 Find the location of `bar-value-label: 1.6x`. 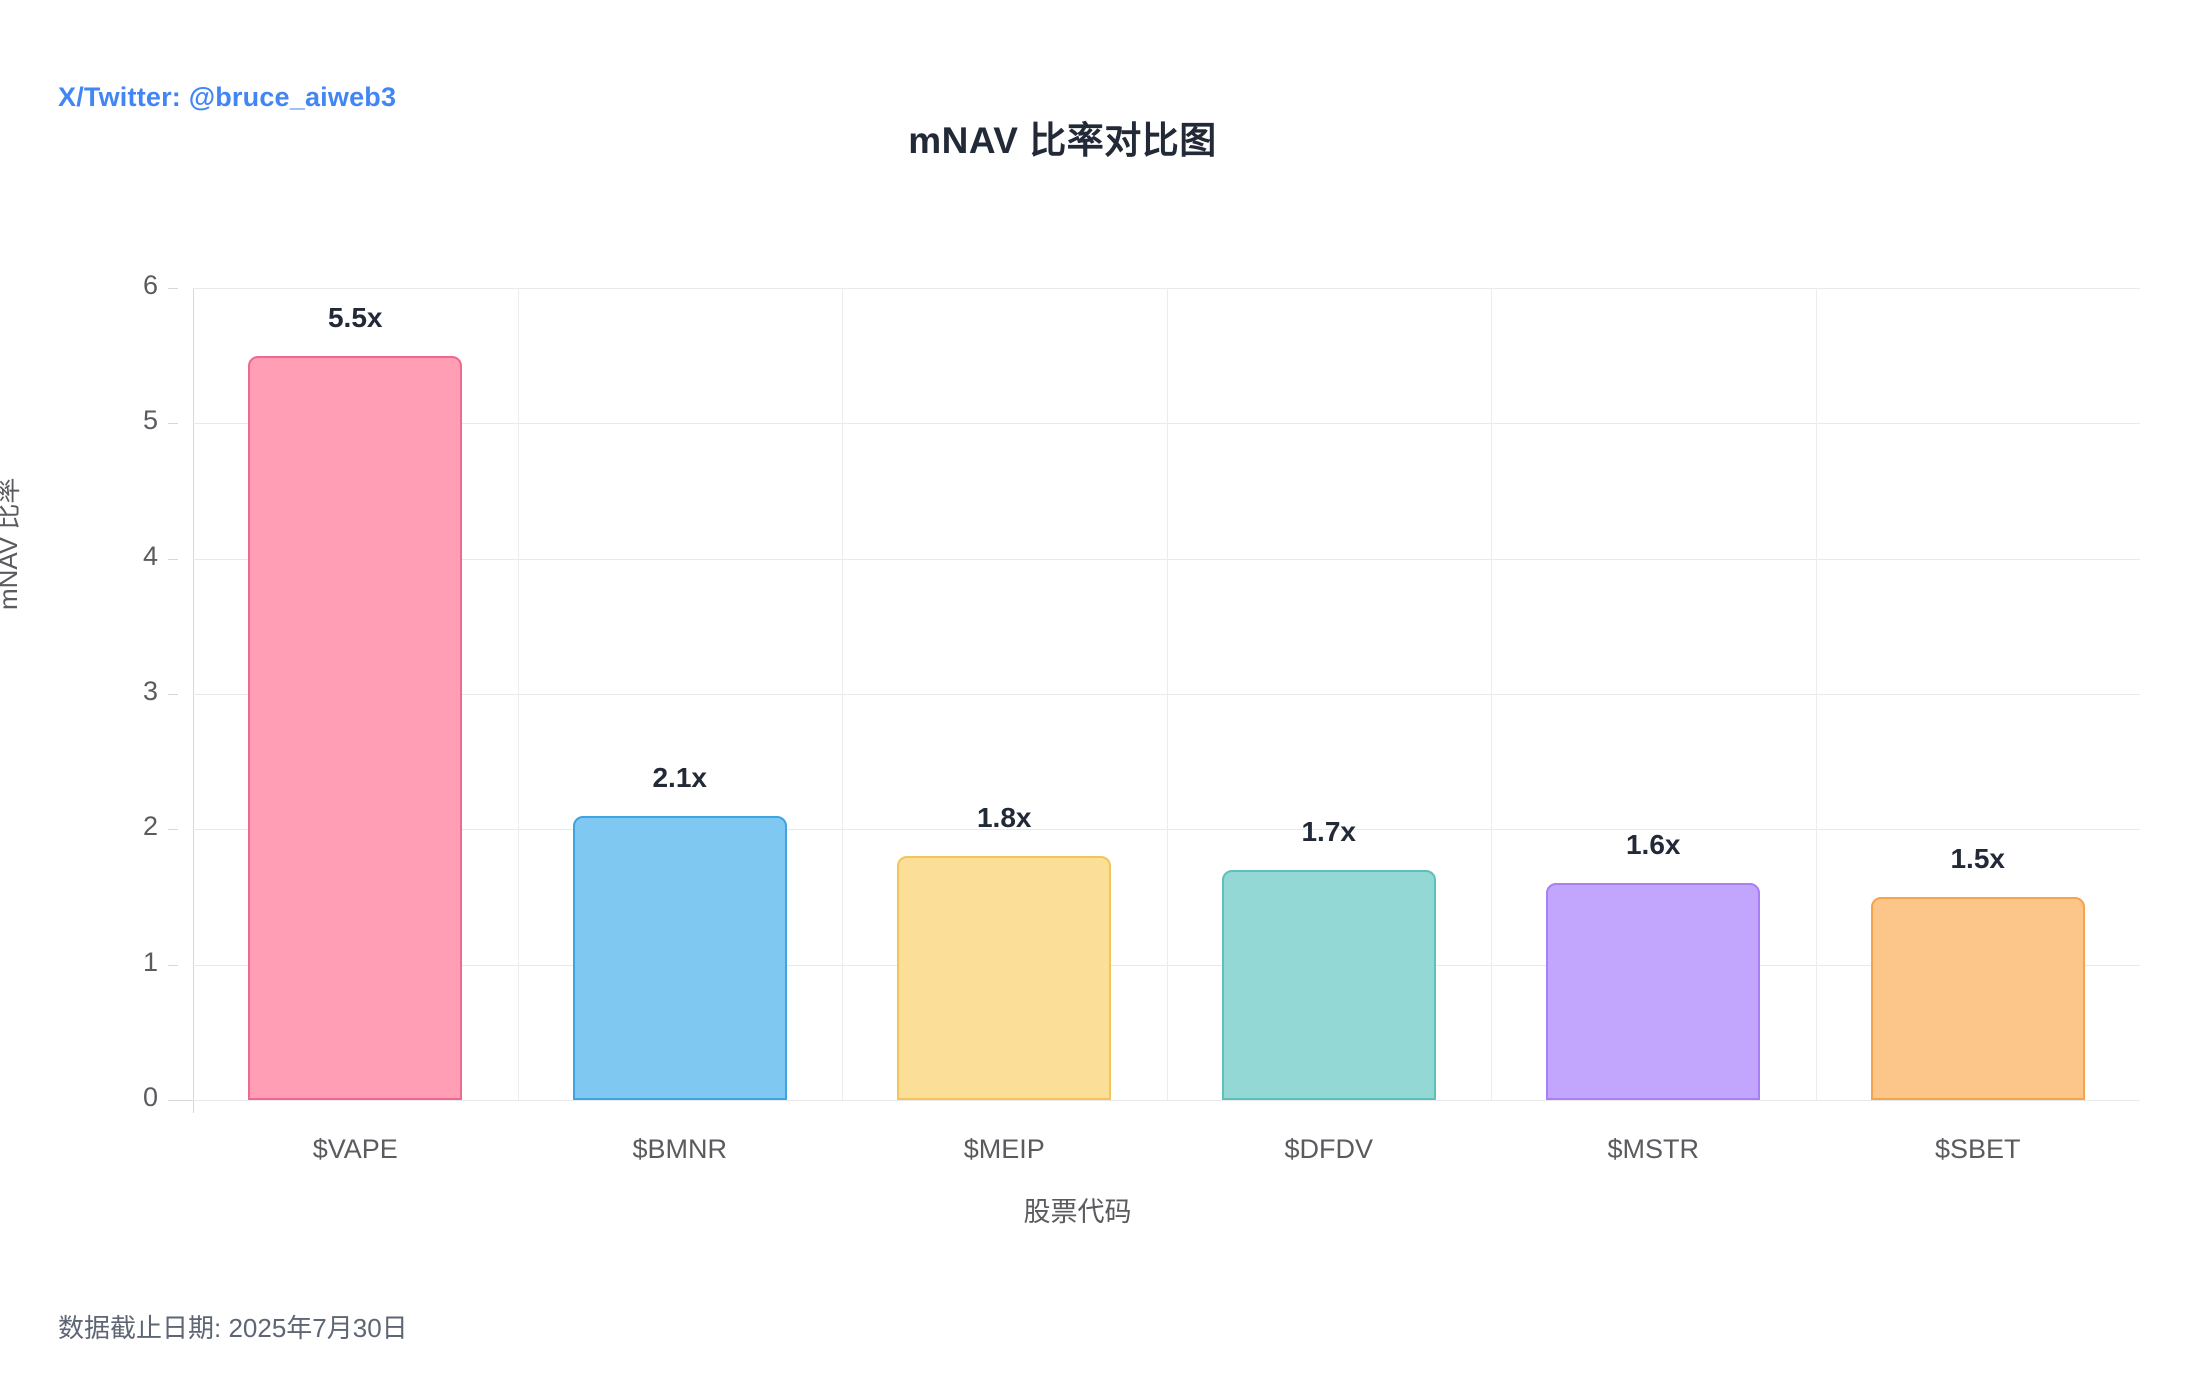

bar-value-label: 1.6x is located at coordinates (1653, 845).